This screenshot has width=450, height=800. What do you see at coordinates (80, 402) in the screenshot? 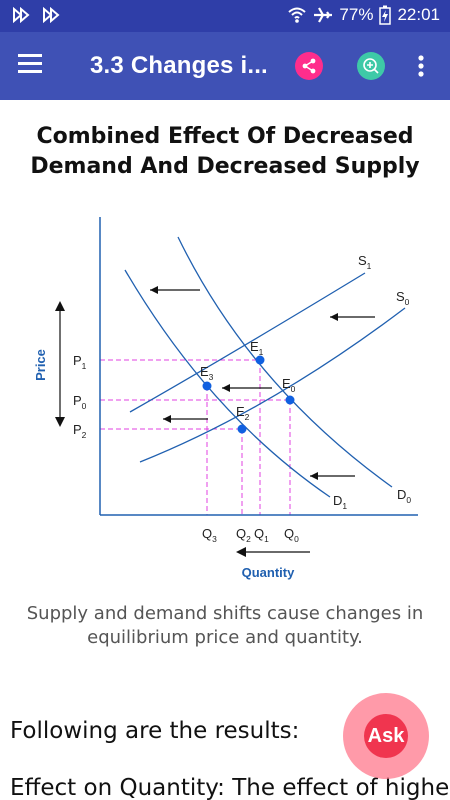
I see `price-tick-label: P0` at bounding box center [80, 402].